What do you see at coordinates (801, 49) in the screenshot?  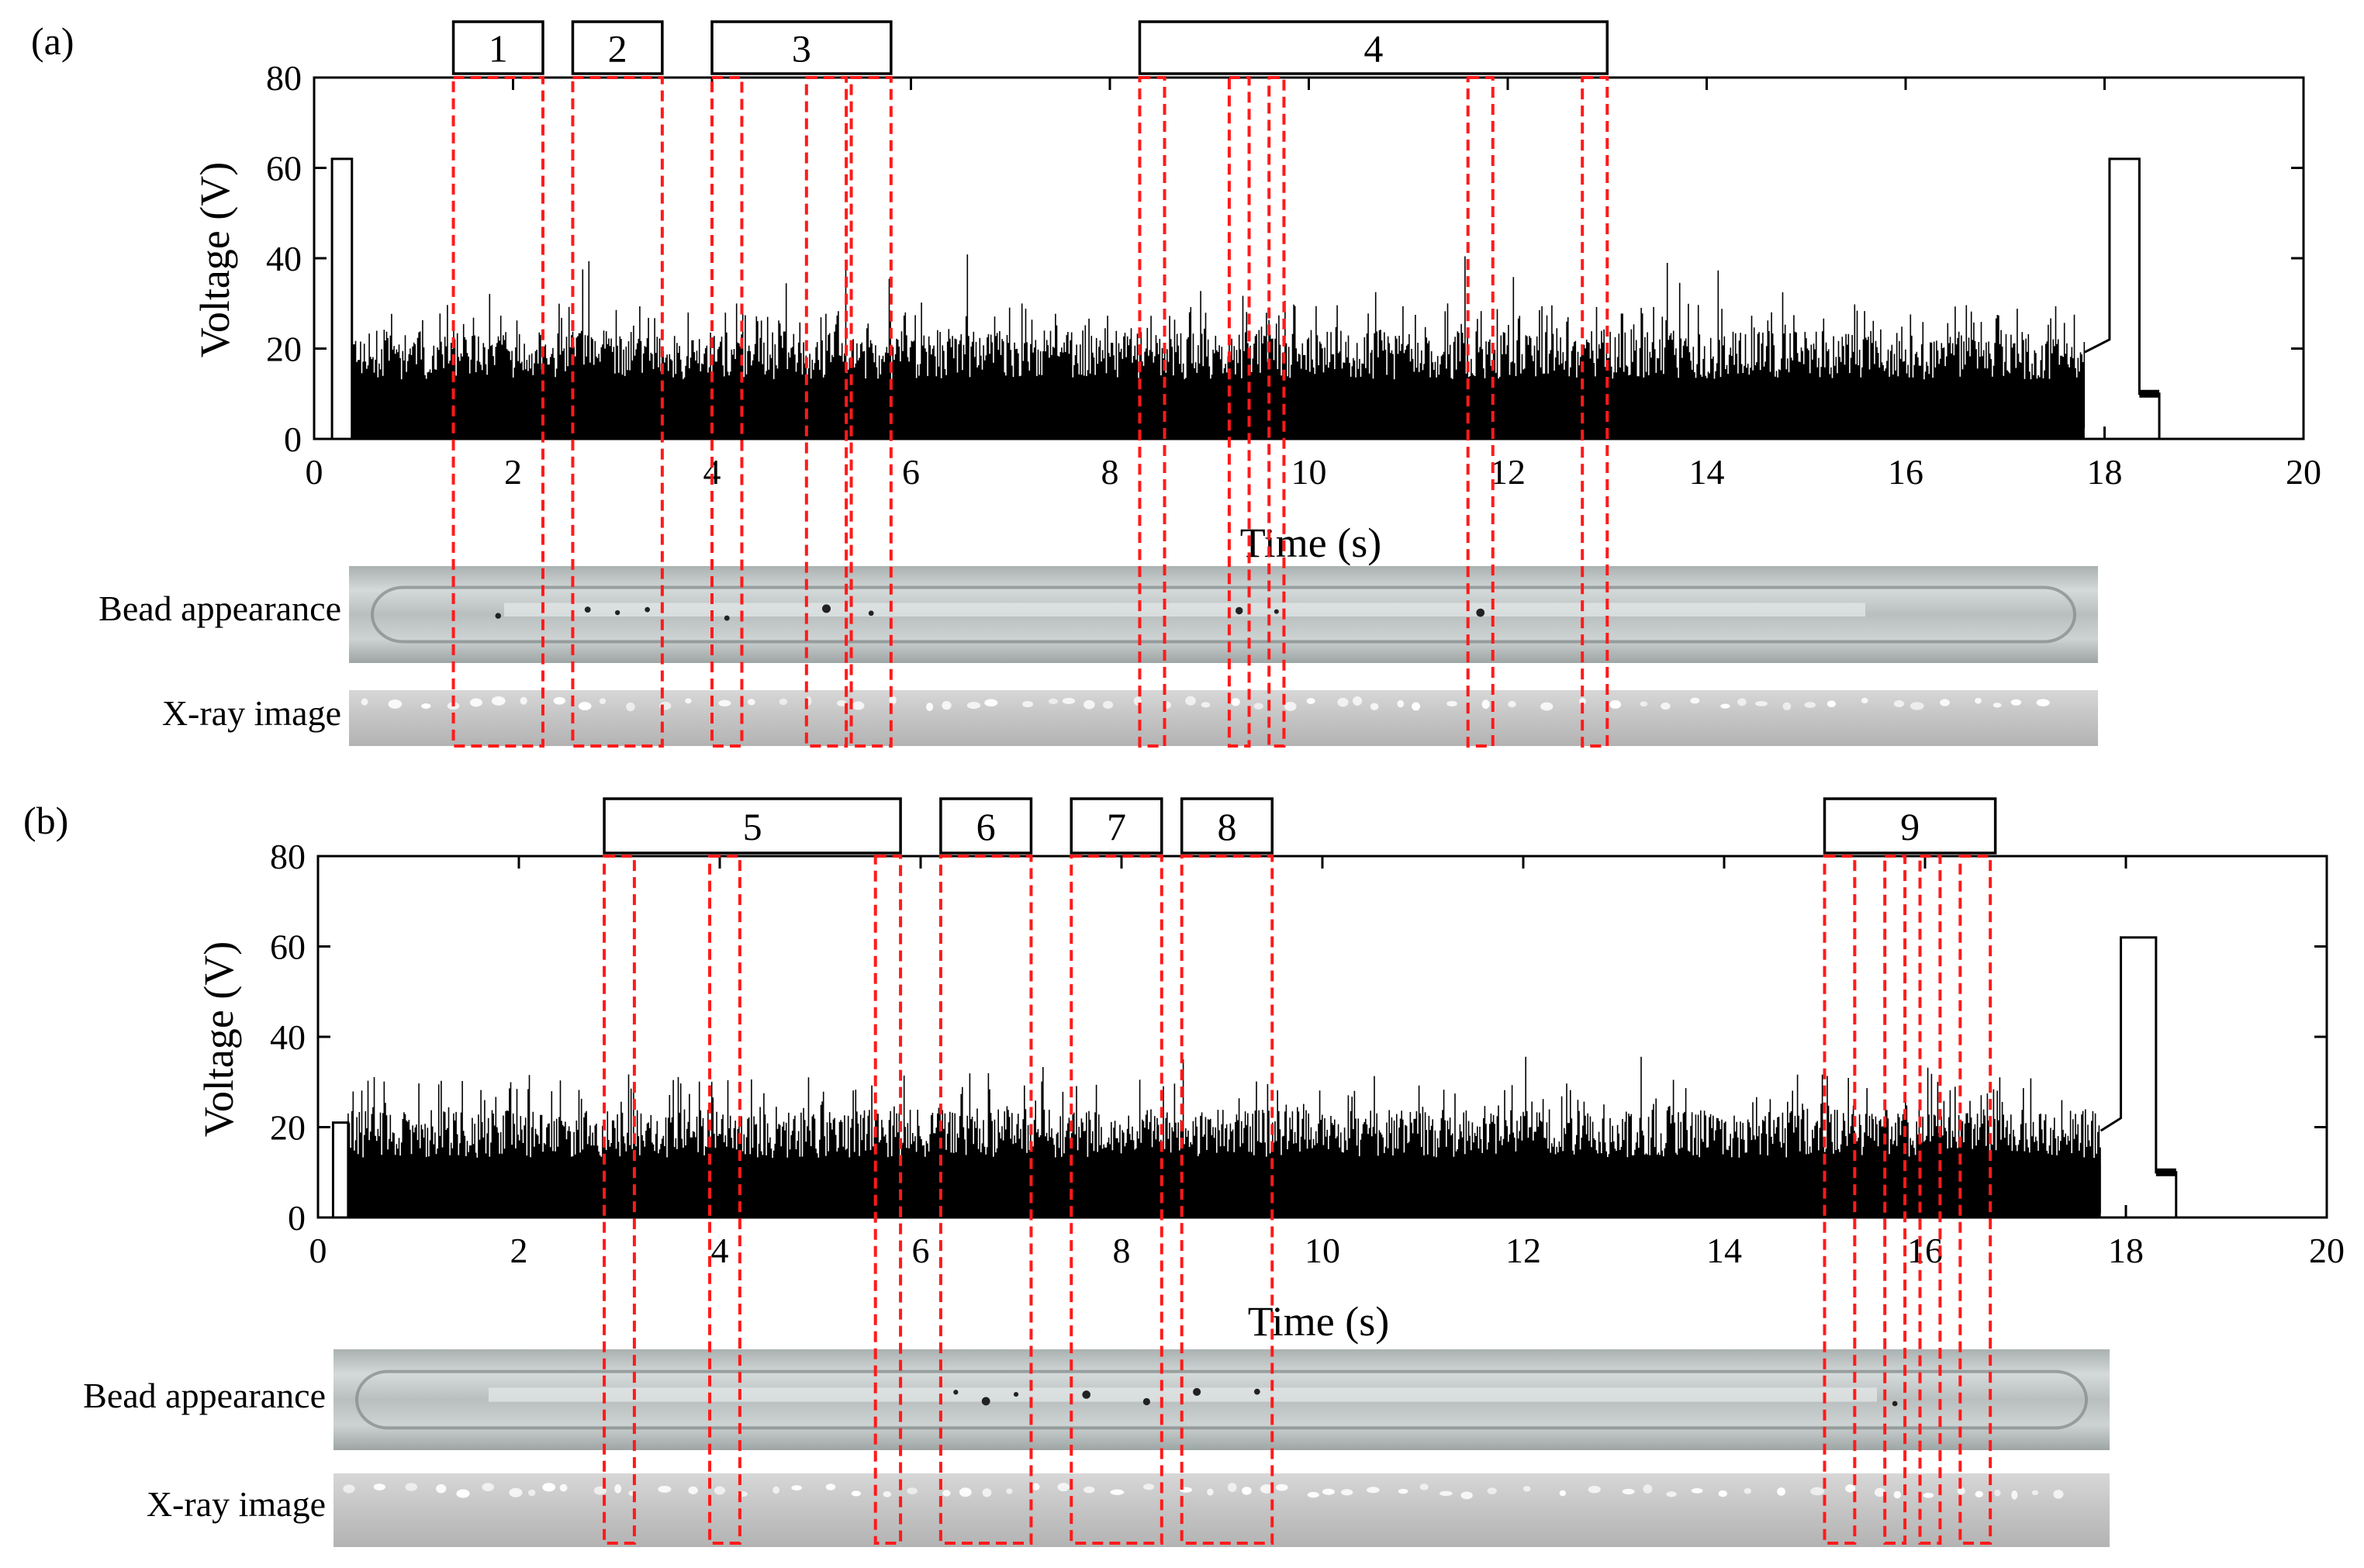 I see `panel-a-group-label: 3` at bounding box center [801, 49].